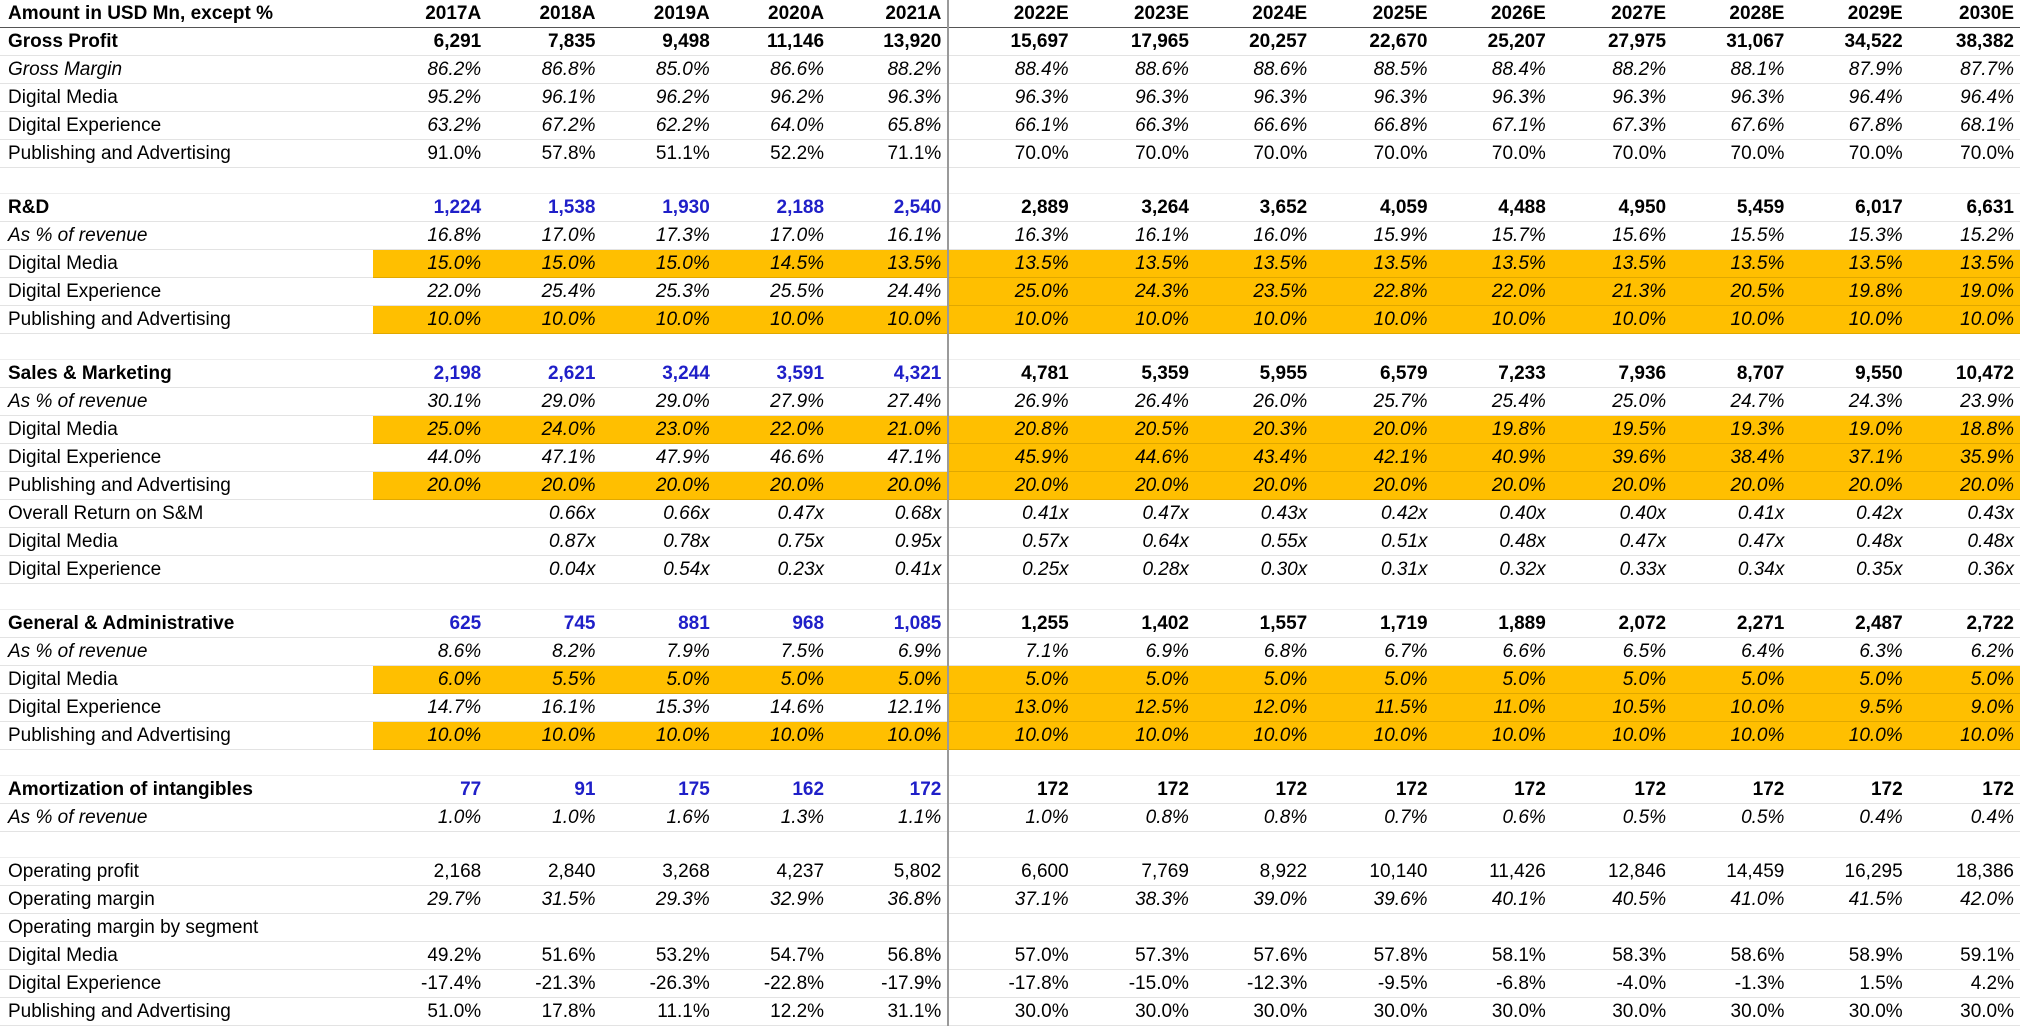  Describe the element at coordinates (1612, 871) in the screenshot. I see `value-cell: 12,846` at that location.